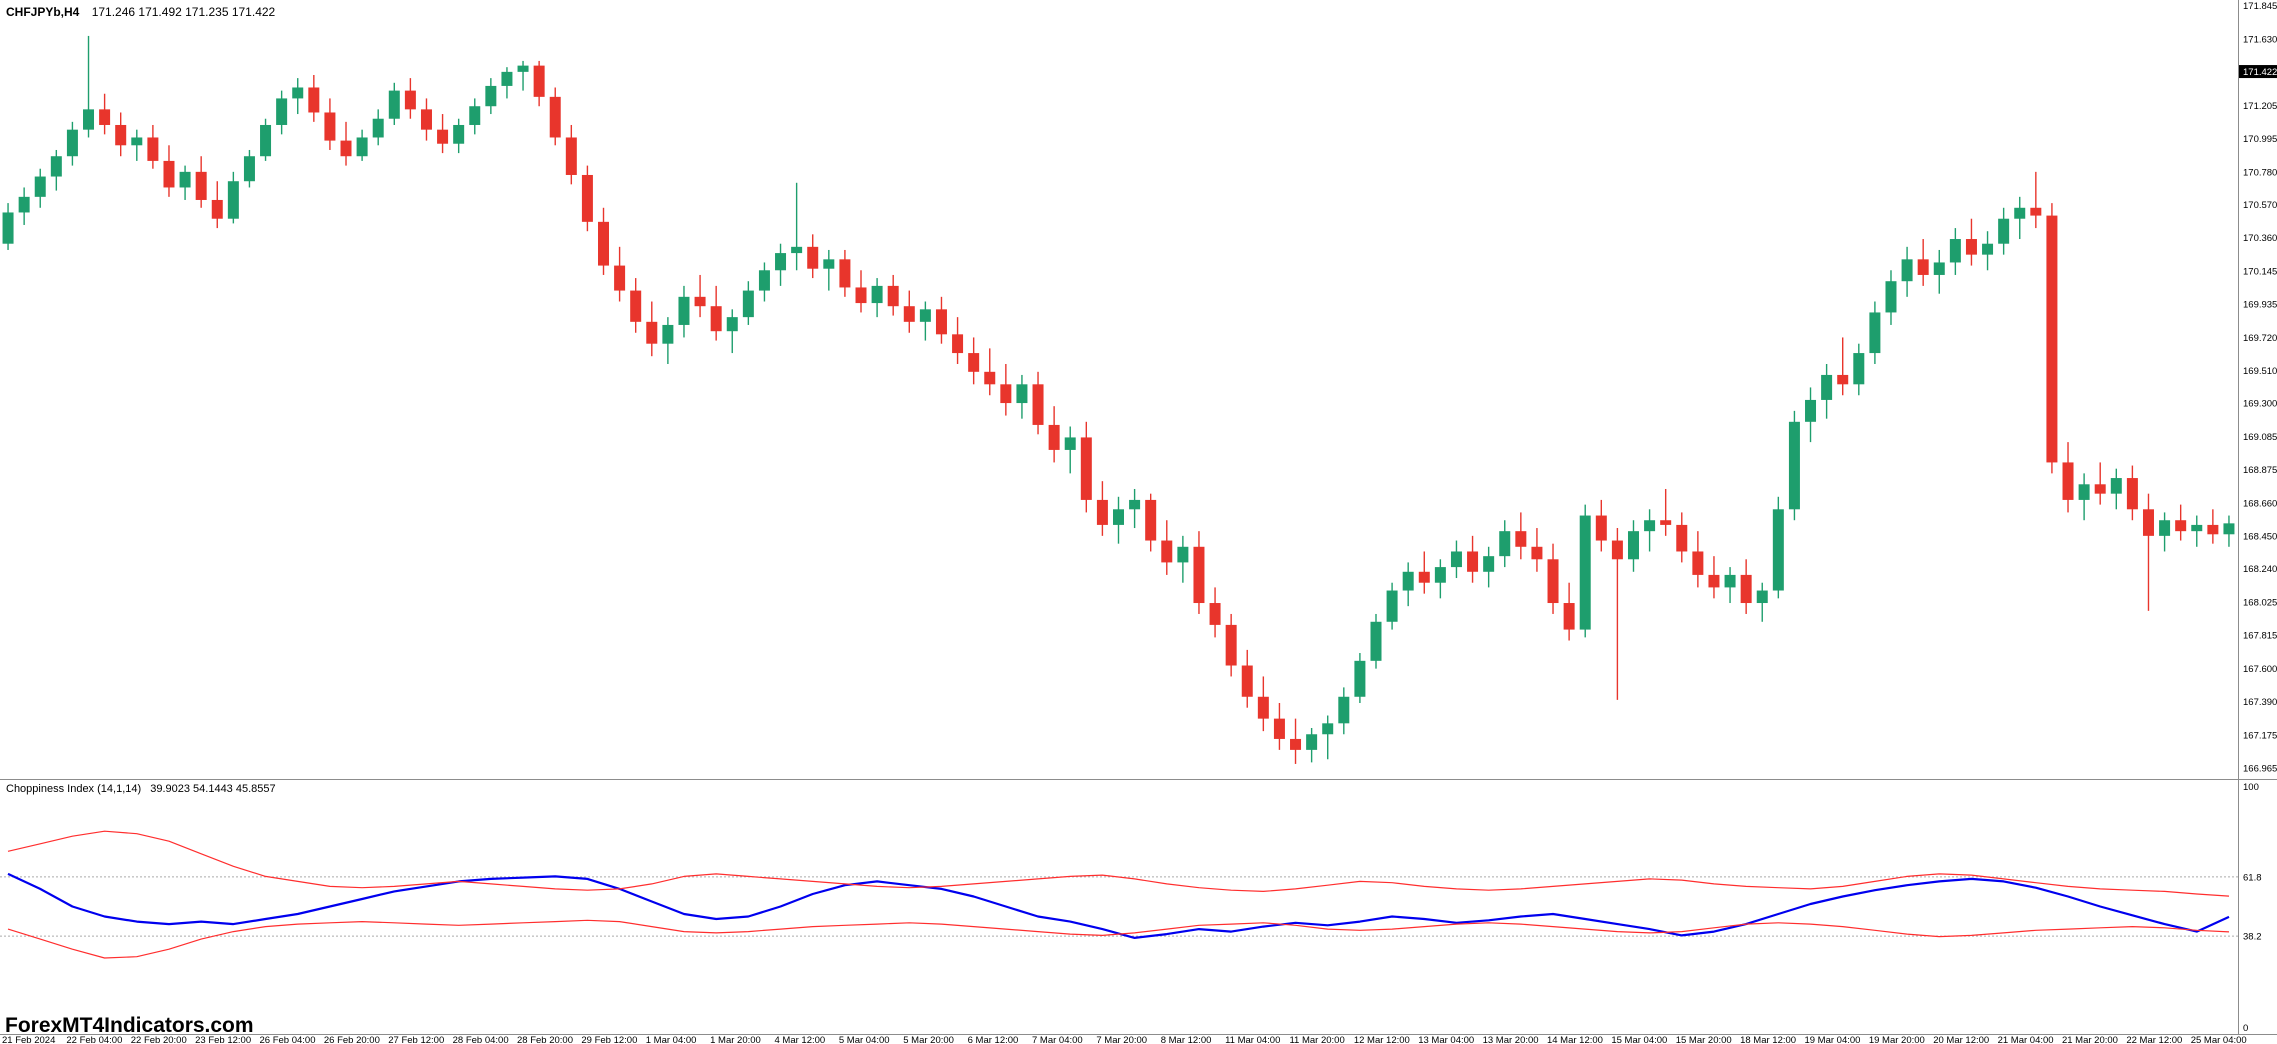 This screenshot has width=2277, height=1044. What do you see at coordinates (2260, 205) in the screenshot?
I see `price-axis-label: 170.570` at bounding box center [2260, 205].